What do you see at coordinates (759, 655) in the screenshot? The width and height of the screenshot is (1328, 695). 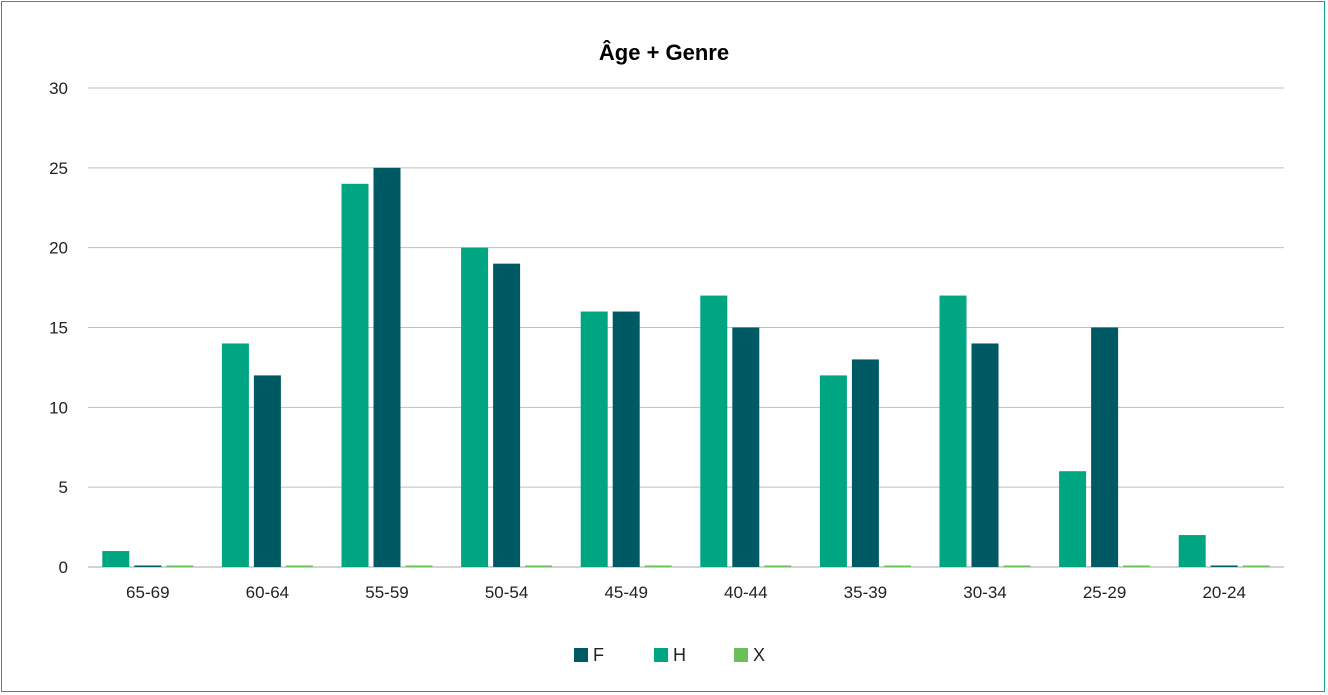 I see `legend-label-x: X` at bounding box center [759, 655].